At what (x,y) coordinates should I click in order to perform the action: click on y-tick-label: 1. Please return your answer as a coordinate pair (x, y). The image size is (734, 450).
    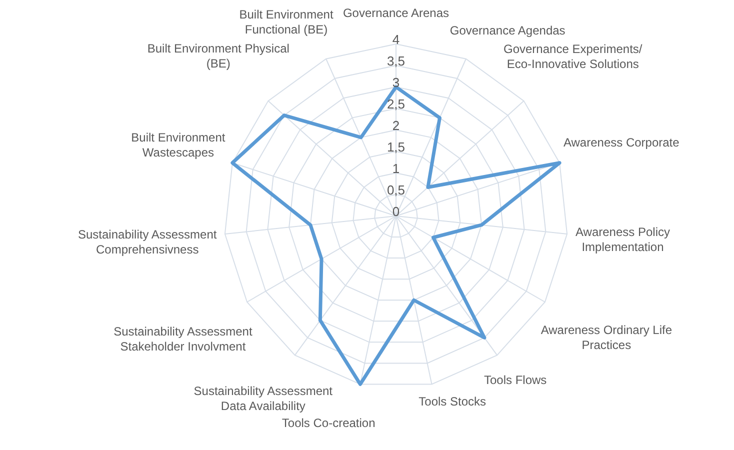
    Looking at the image, I should click on (396, 168).